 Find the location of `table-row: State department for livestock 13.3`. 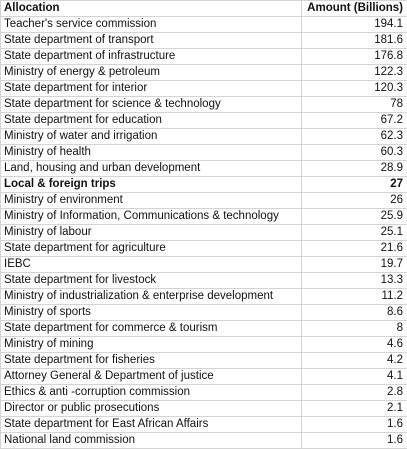

table-row: State department for livestock 13.3 is located at coordinates (203, 280).